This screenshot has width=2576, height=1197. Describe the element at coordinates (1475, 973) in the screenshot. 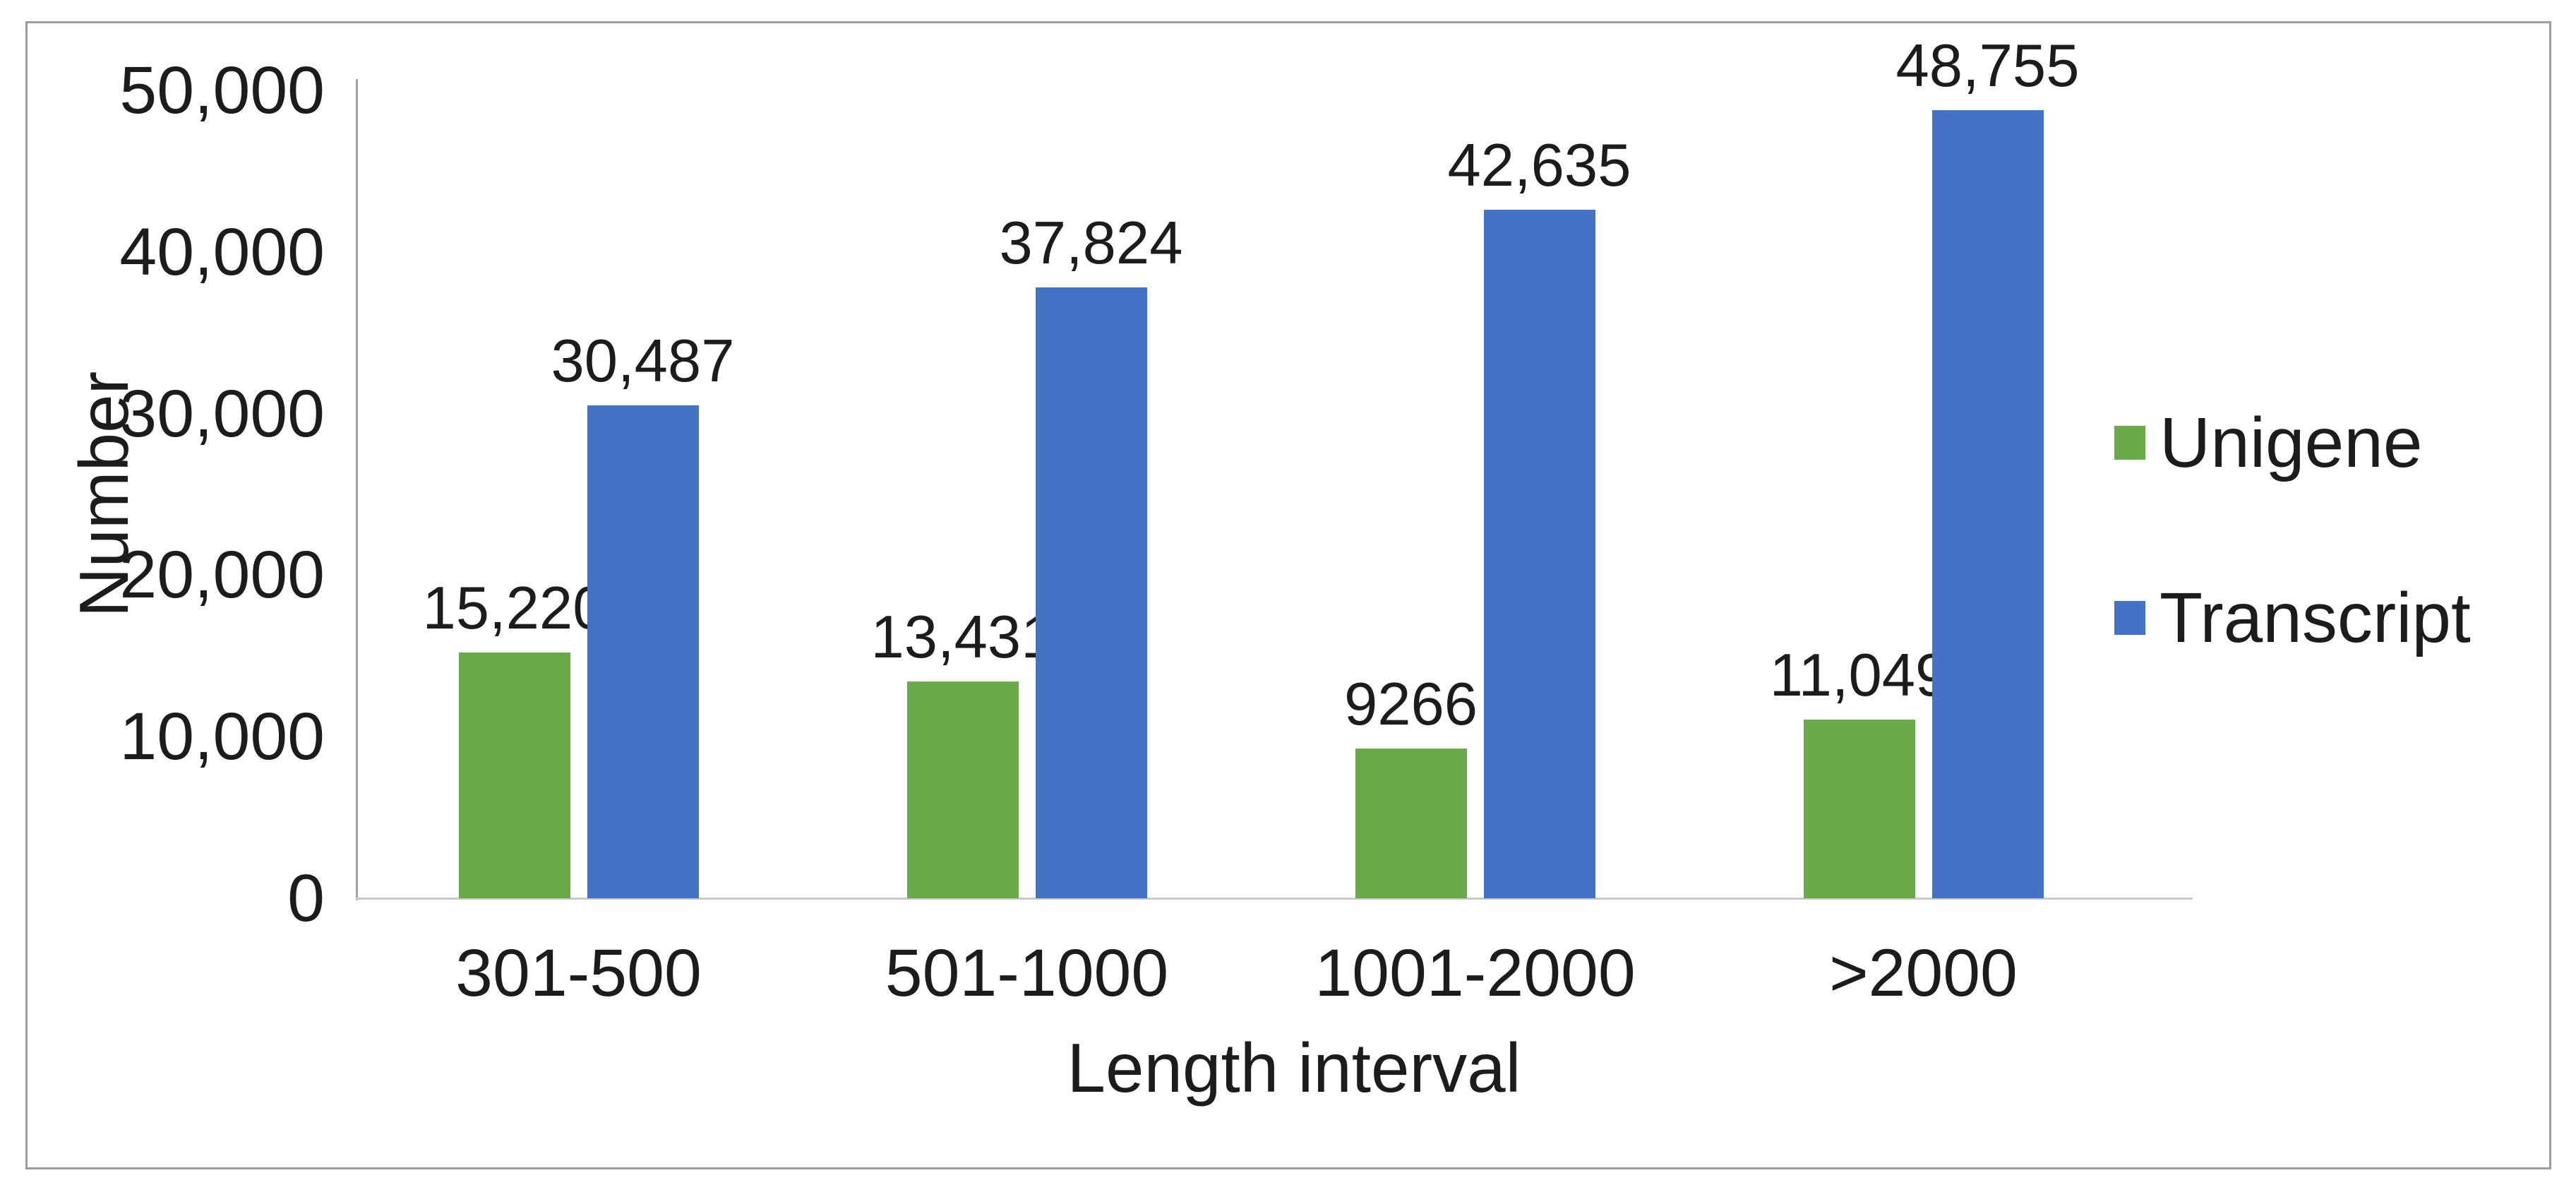

I see `x-axis-tick-label: 1001-2000` at that location.